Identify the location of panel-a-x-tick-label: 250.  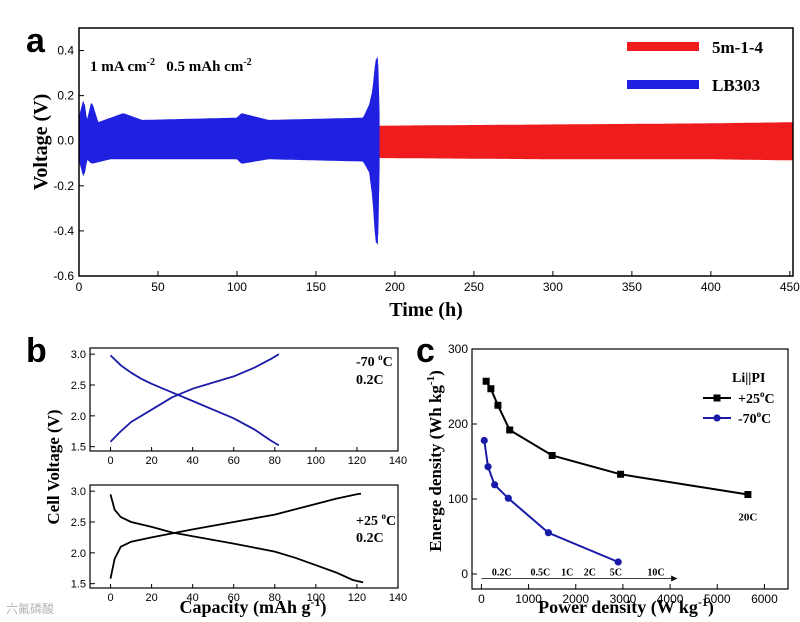
(474, 287).